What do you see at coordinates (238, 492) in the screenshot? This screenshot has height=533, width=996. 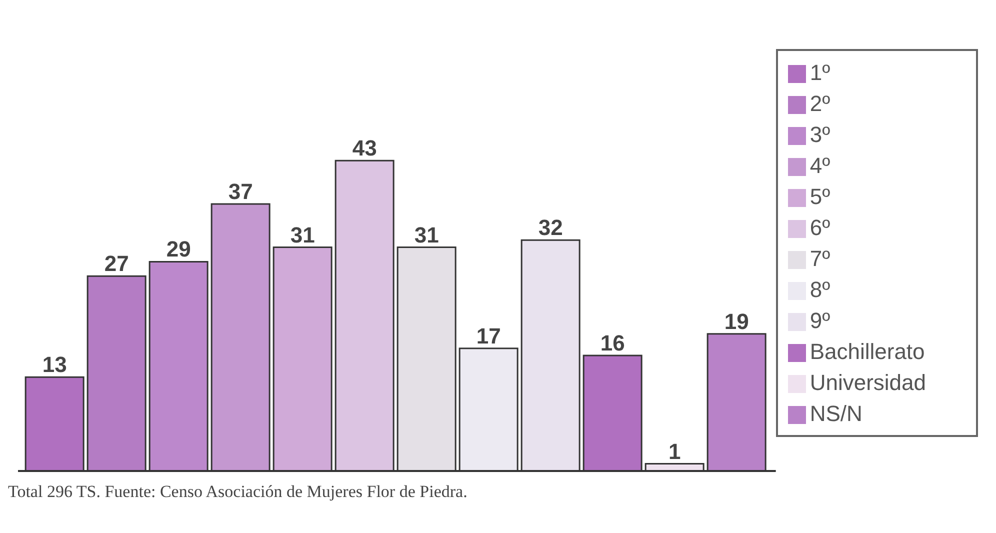 I see `text: Total 296 TS. Fuente: Censo Asociación de Mujeres Flor de Piedra.` at bounding box center [238, 492].